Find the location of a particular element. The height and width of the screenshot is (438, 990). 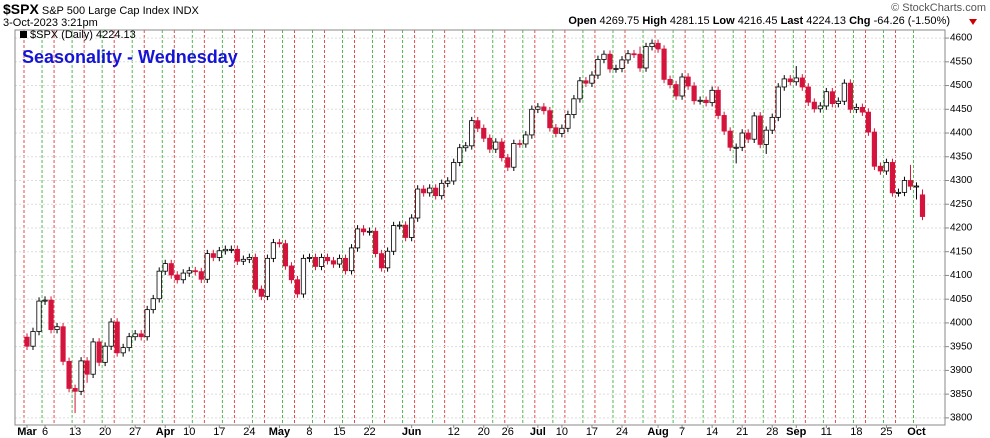

x-tick-label: Jul is located at coordinates (538, 432).